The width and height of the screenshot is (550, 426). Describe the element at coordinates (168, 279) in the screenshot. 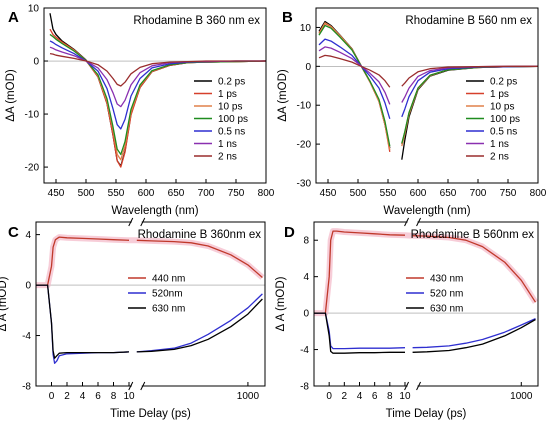

I see `legend-label: 440 nm` at that location.